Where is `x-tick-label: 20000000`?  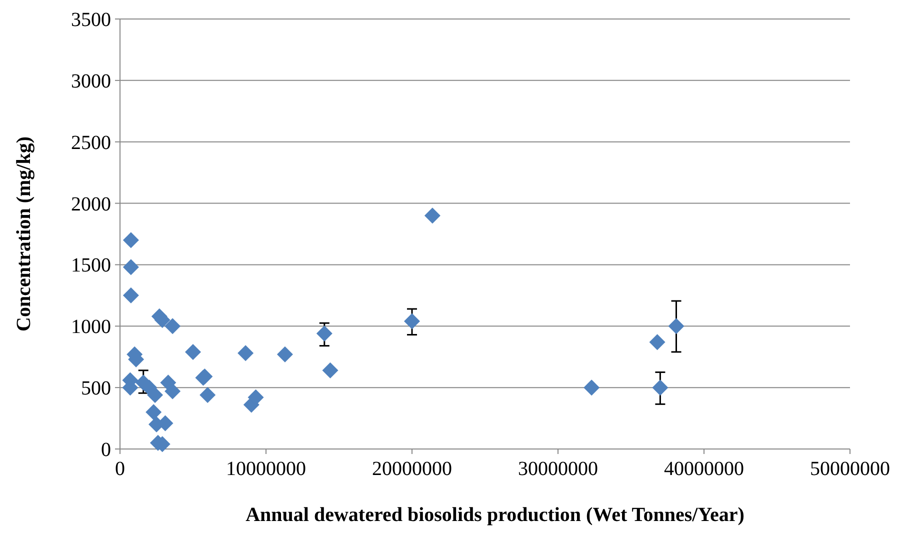
x-tick-label: 20000000 is located at coordinates (412, 469).